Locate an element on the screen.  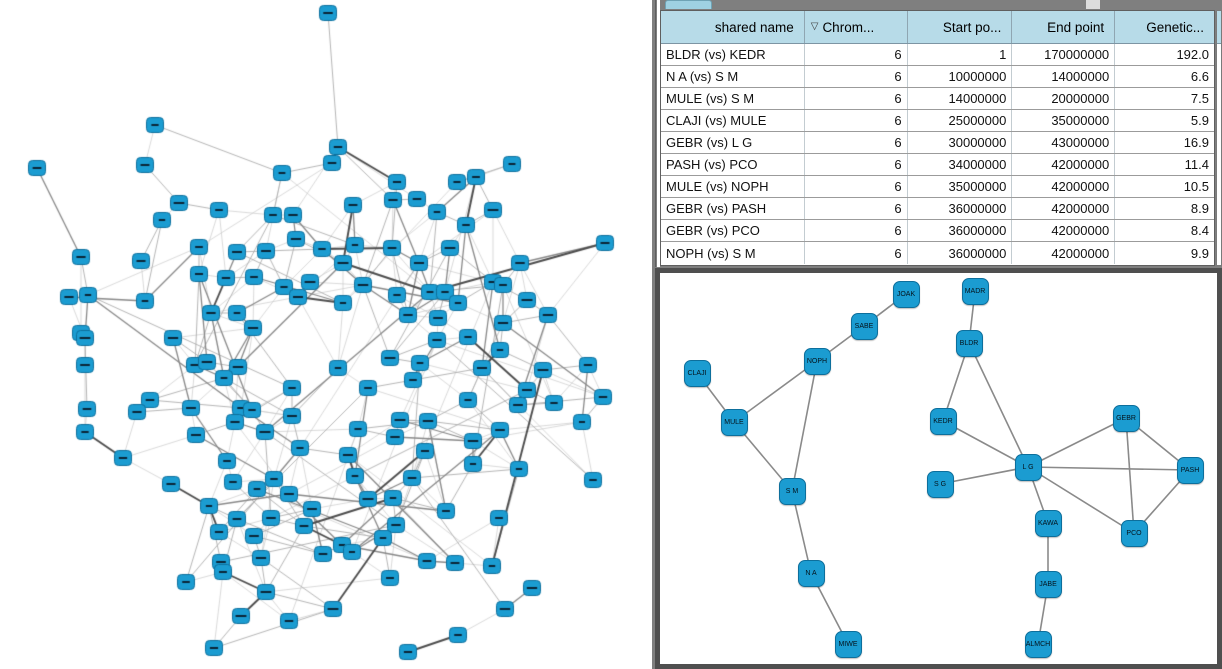
table-row: MULE (vs) NOPH 6 35000000 42000000 10.5 is located at coordinates (937, 187).